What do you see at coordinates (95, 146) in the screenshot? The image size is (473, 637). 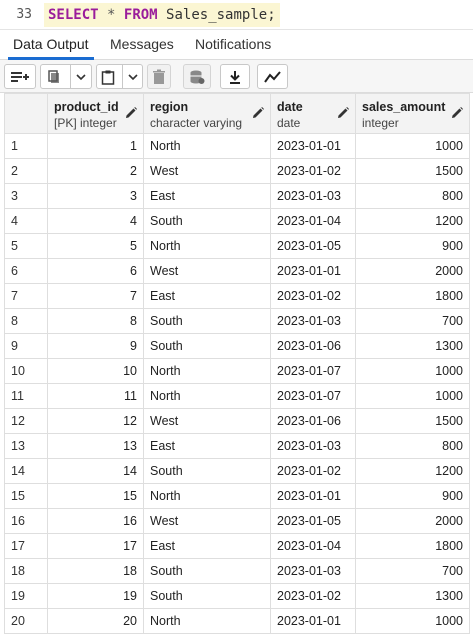 I see `cell-product-id: 1` at bounding box center [95, 146].